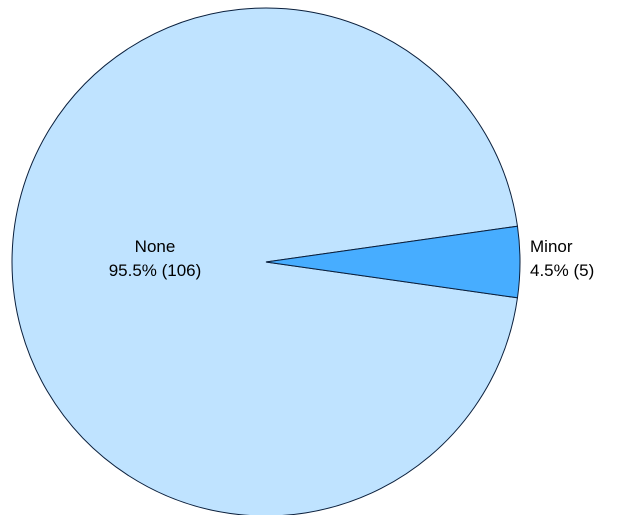 This screenshot has height=515, width=624. Describe the element at coordinates (562, 270) in the screenshot. I see `slice-label-minor-value: 4.5% (5)` at that location.